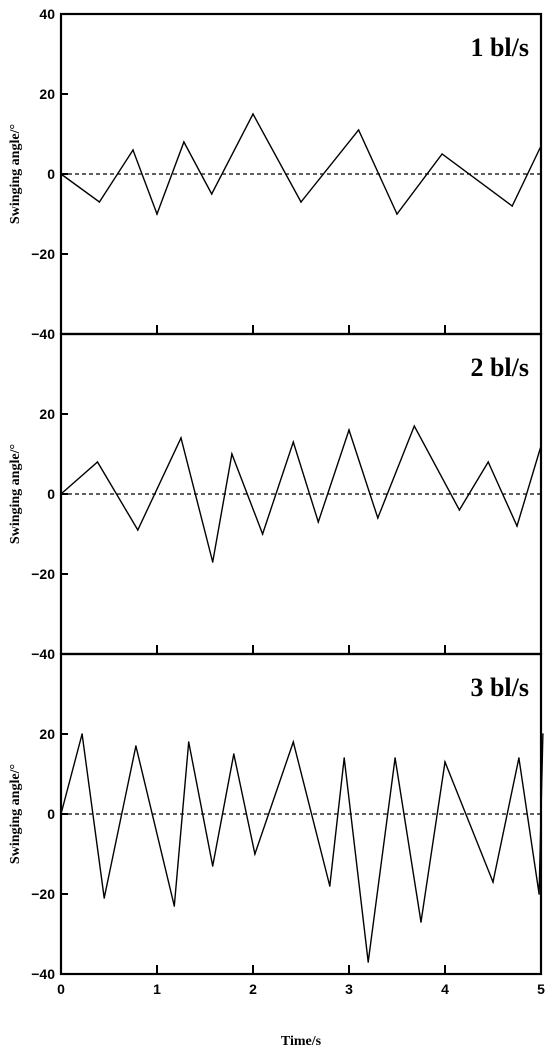  What do you see at coordinates (61, 989) in the screenshot?
I see `x-tick-label: 0` at bounding box center [61, 989].